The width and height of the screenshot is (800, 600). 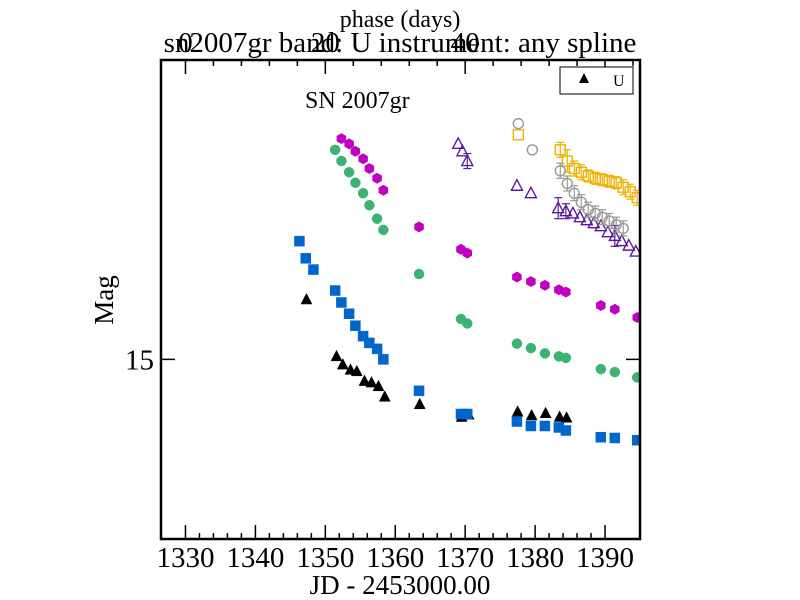 I want to click on x-axis-label: JD - 2453000.00, so click(x=400, y=585).